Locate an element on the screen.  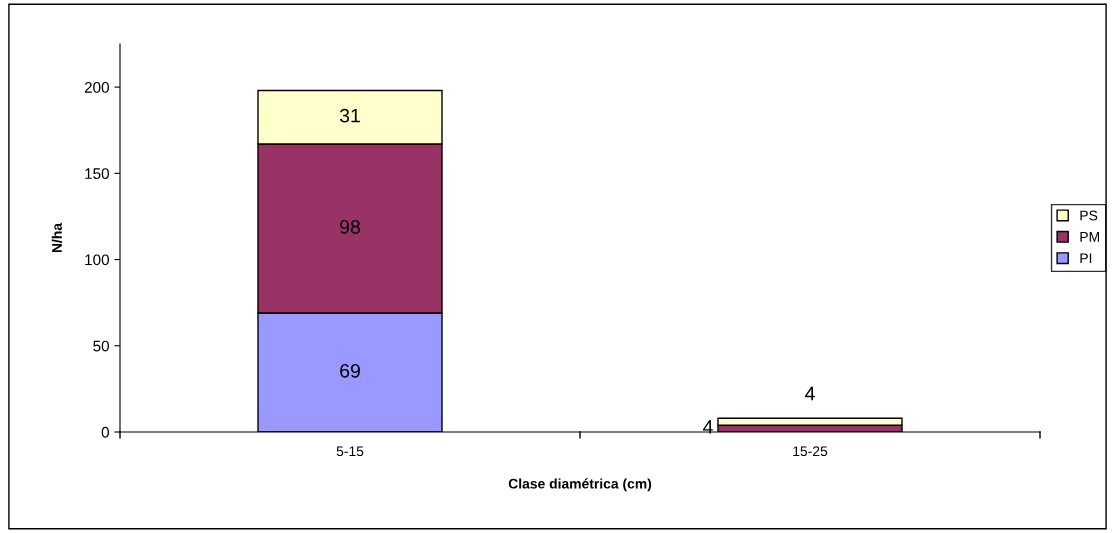
legend-label: PI is located at coordinates (1086, 258).